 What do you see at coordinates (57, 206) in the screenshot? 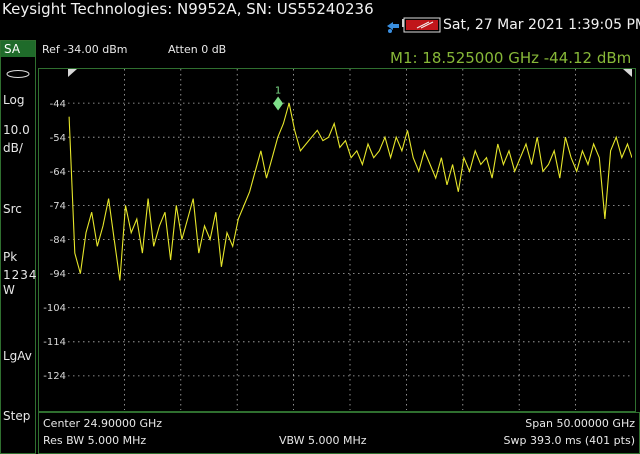
I see `y-tick-label: -74` at bounding box center [57, 206].